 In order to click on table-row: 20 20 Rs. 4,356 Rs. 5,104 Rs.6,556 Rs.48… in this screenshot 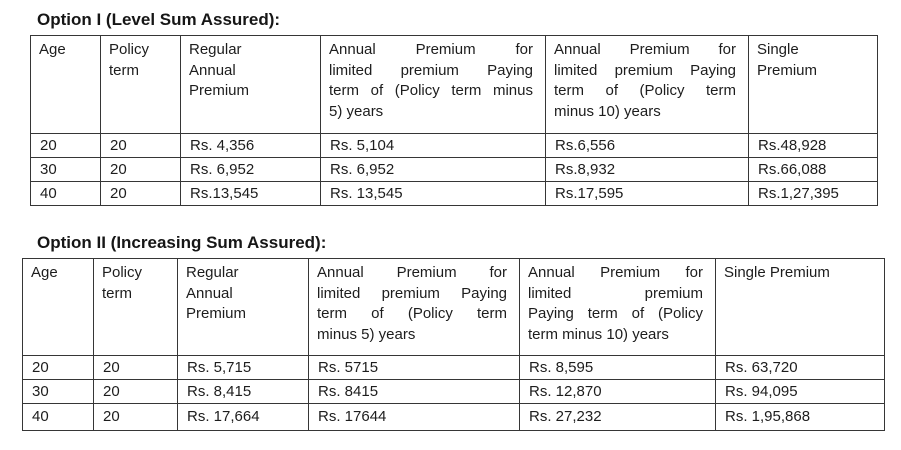, I will do `click(454, 145)`.